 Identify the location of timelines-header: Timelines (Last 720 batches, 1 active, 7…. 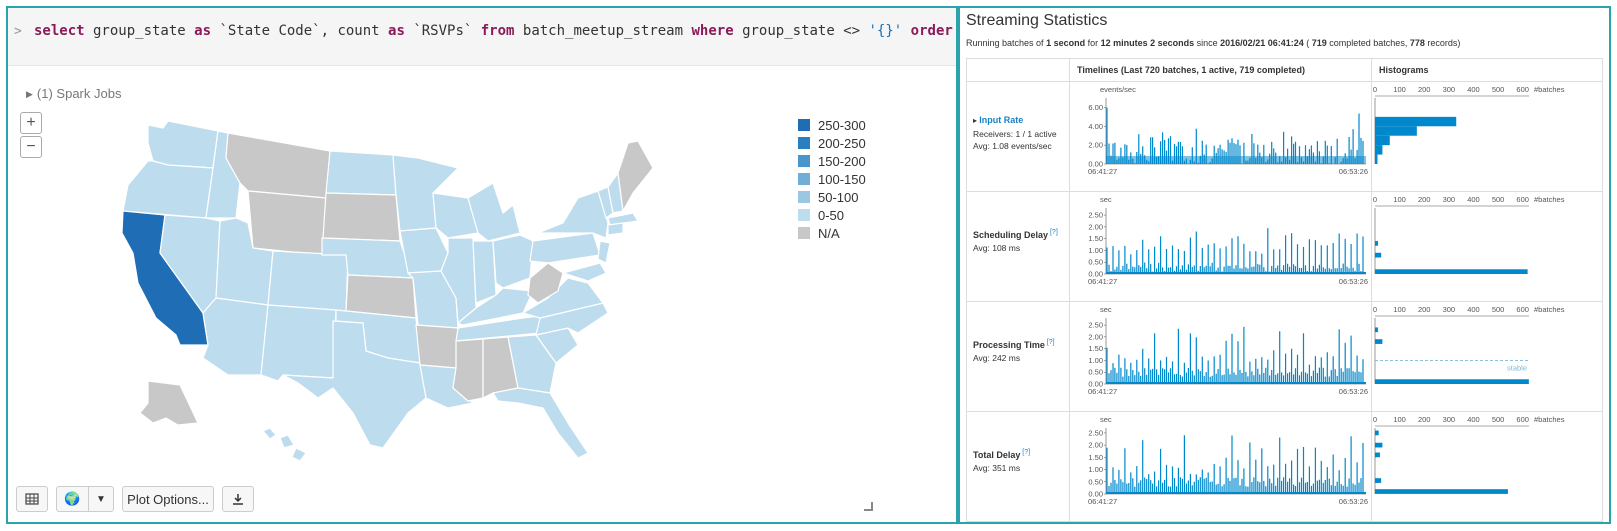
(1191, 70).